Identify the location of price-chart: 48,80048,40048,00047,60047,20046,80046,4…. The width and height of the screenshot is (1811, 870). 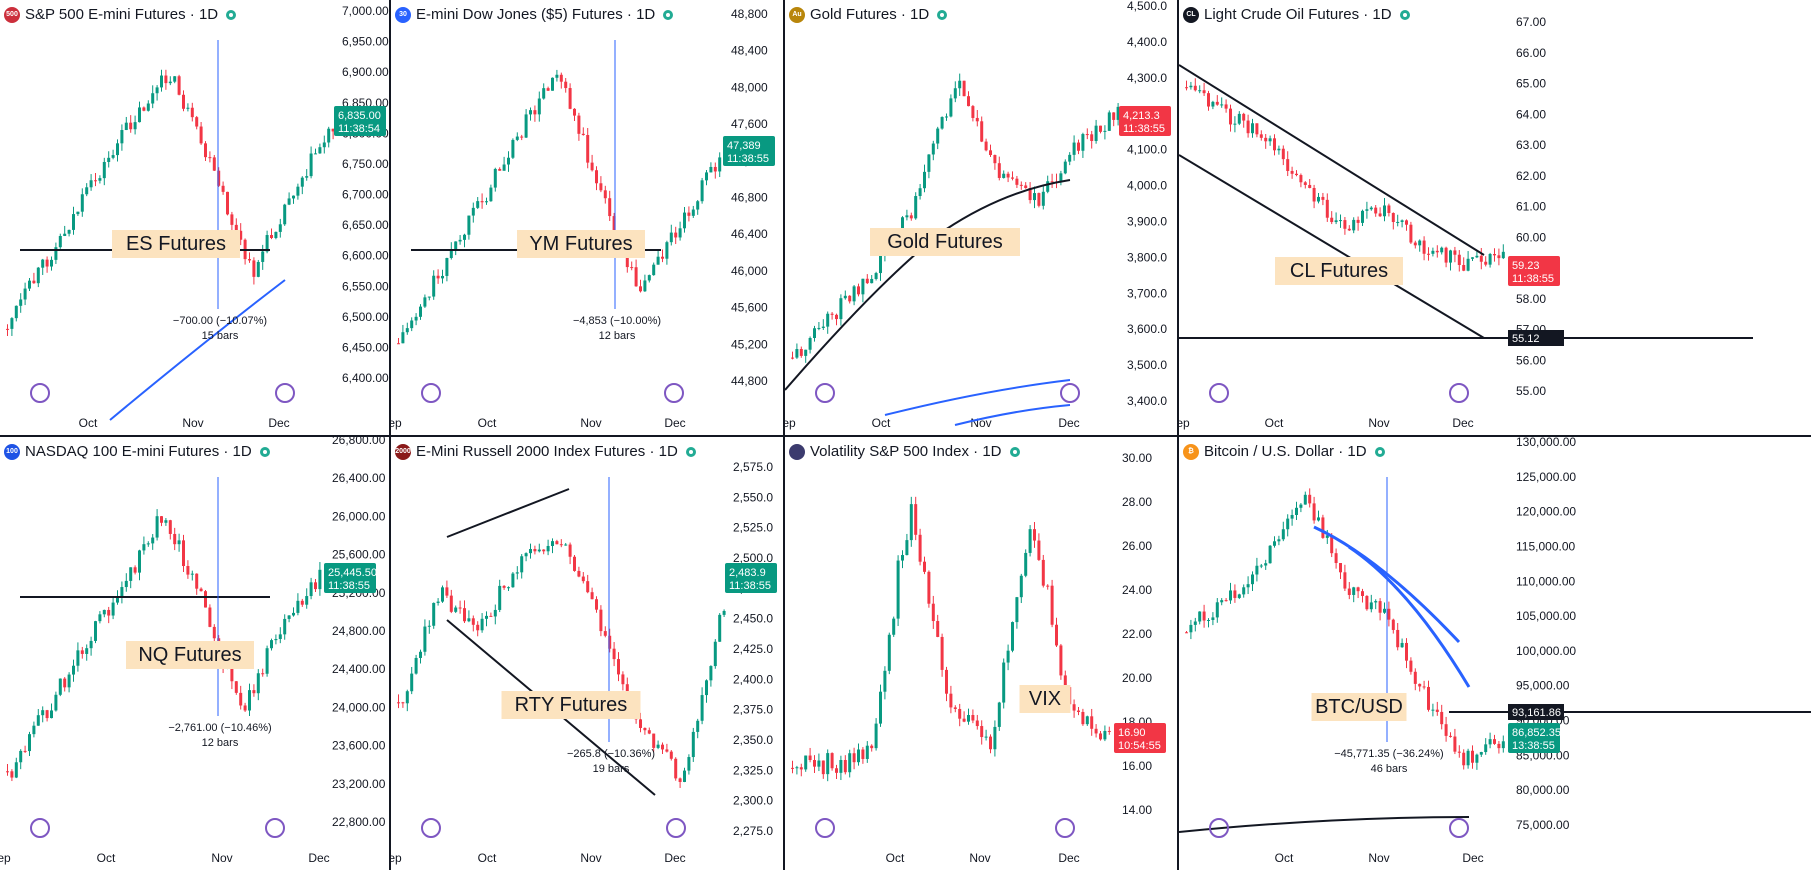
(587, 217).